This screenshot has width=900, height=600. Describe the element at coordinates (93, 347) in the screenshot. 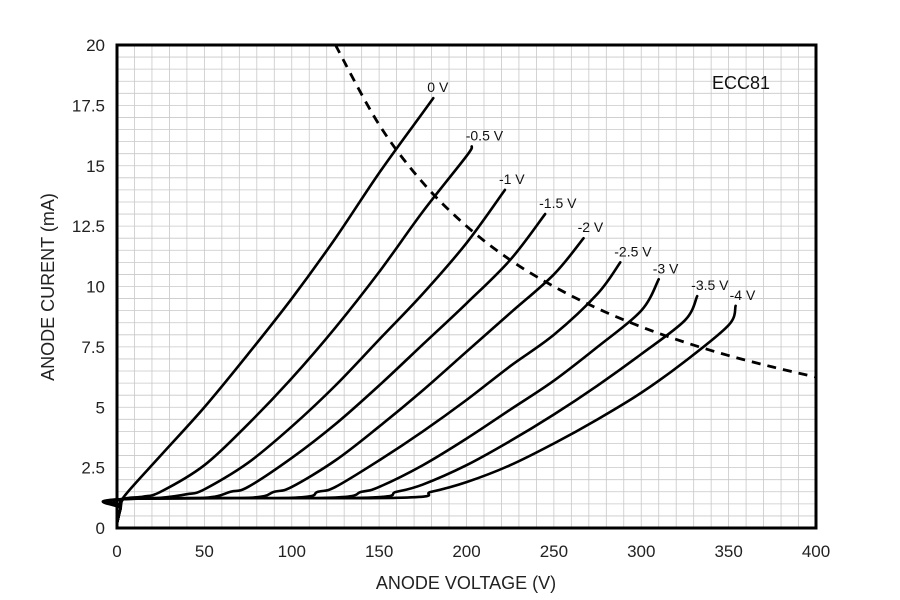

I see `y-tick-label: 7.5` at that location.